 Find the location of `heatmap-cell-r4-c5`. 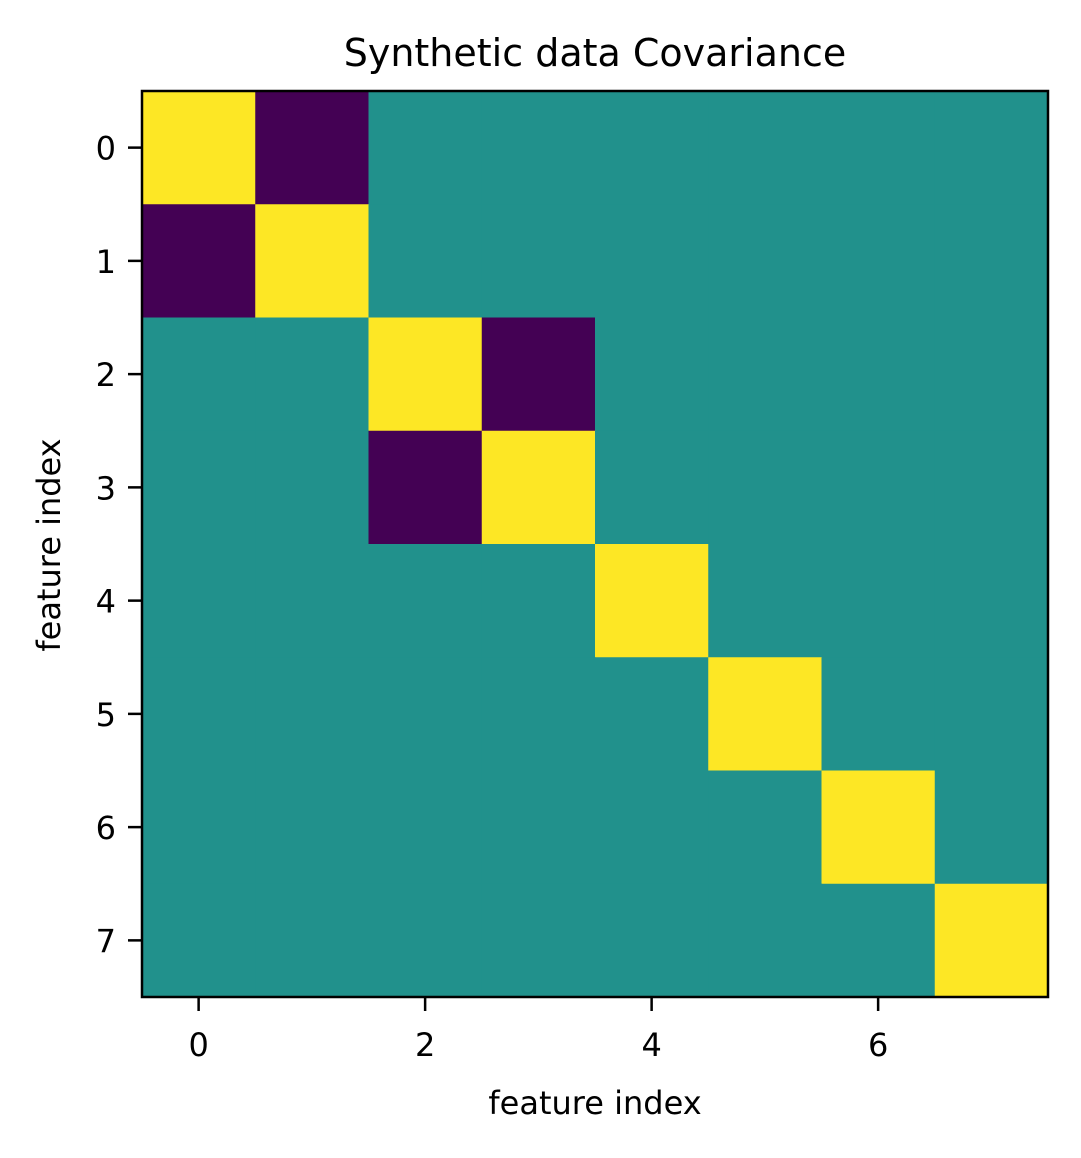

heatmap-cell-r4-c5 is located at coordinates (765, 601).